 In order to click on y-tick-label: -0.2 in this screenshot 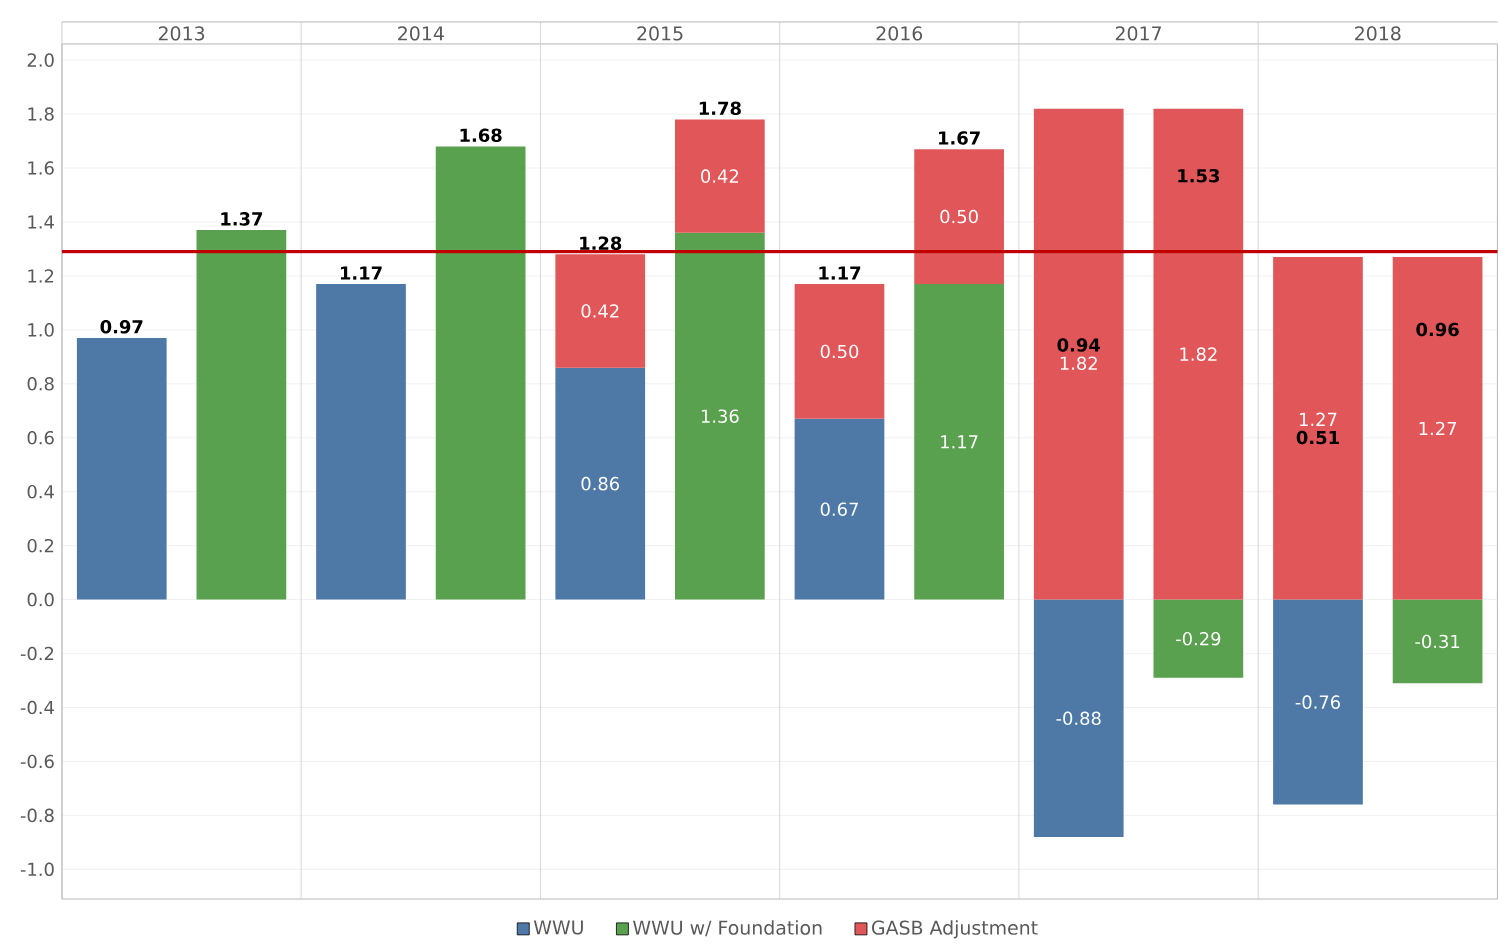, I will do `click(37, 654)`.